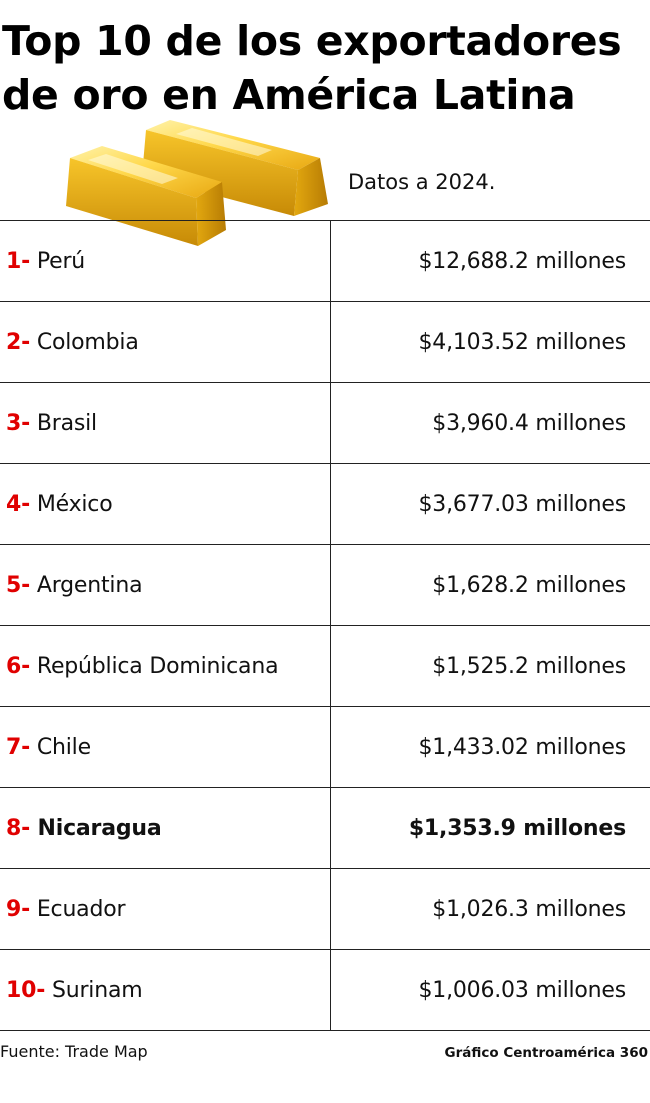 This screenshot has width=650, height=1103. Describe the element at coordinates (490, 747) in the screenshot. I see `export-value: $1,433.02 millones` at that location.